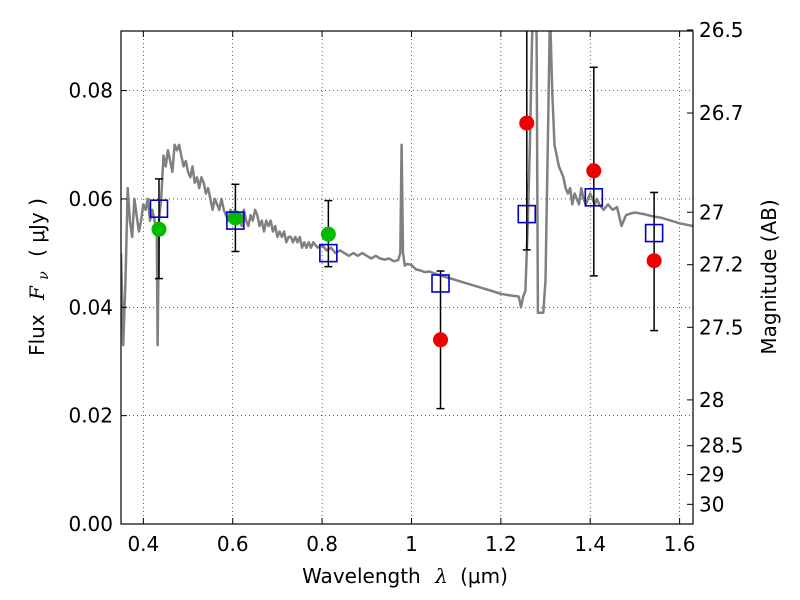  What do you see at coordinates (44, 275) in the screenshot?
I see `y-axis-label-subscript: ν` at bounding box center [44, 275].